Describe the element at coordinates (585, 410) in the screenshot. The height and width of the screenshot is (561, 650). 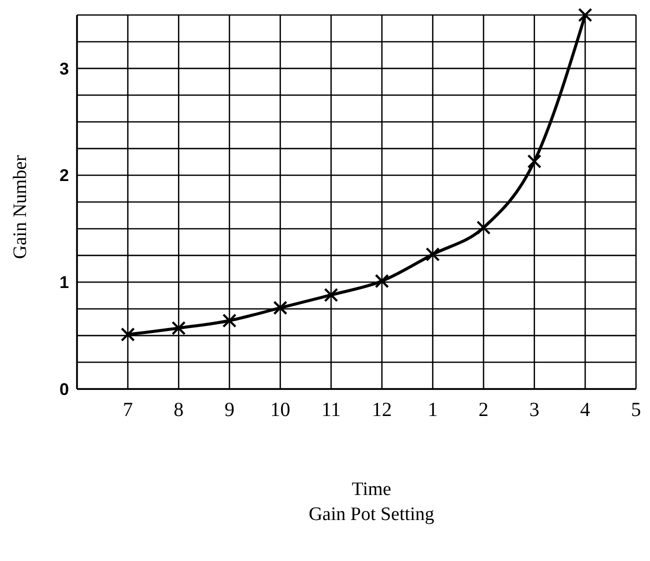
I see `x-tick-label: 4` at that location.